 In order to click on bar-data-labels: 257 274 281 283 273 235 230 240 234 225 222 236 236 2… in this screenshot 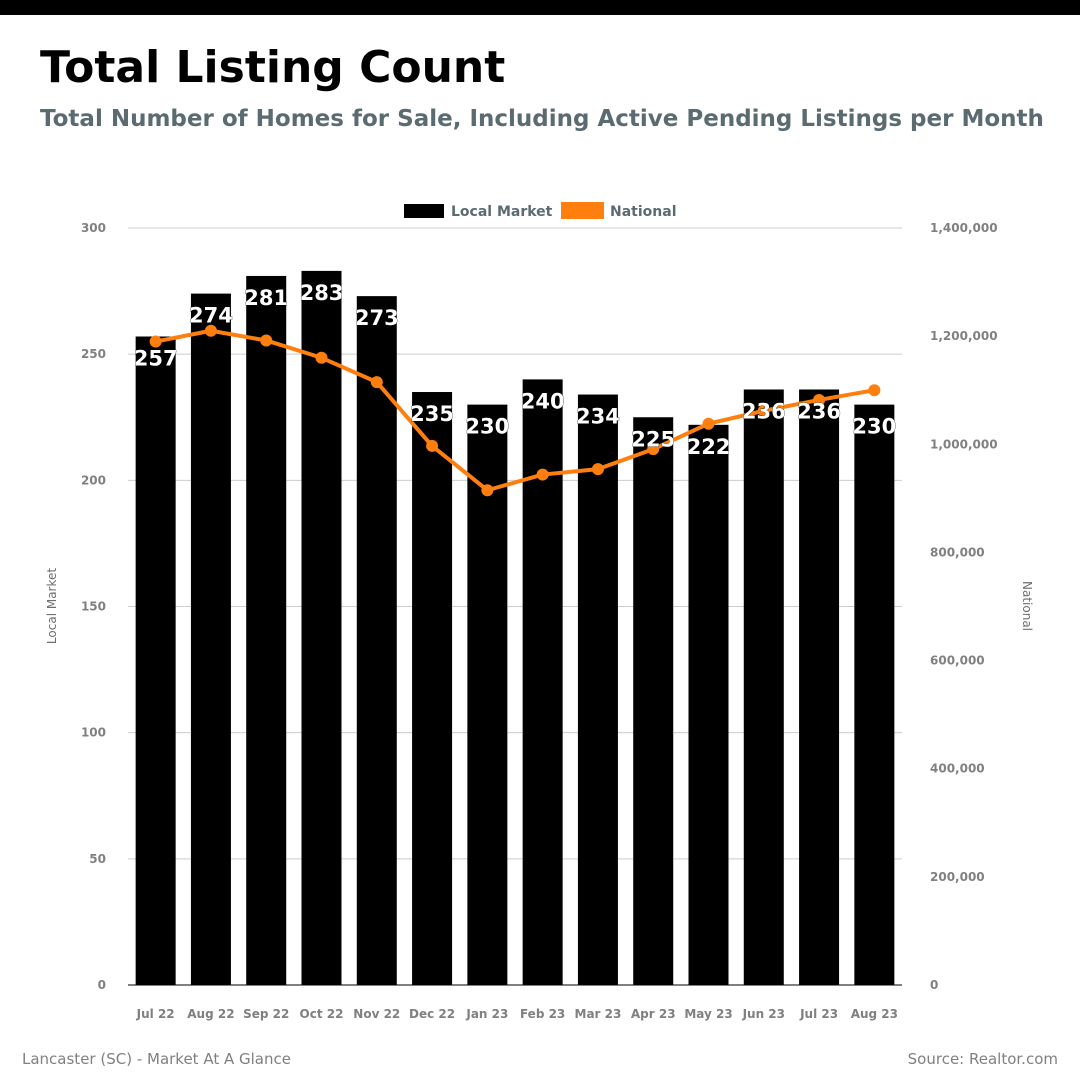, I will do `click(514, 370)`.